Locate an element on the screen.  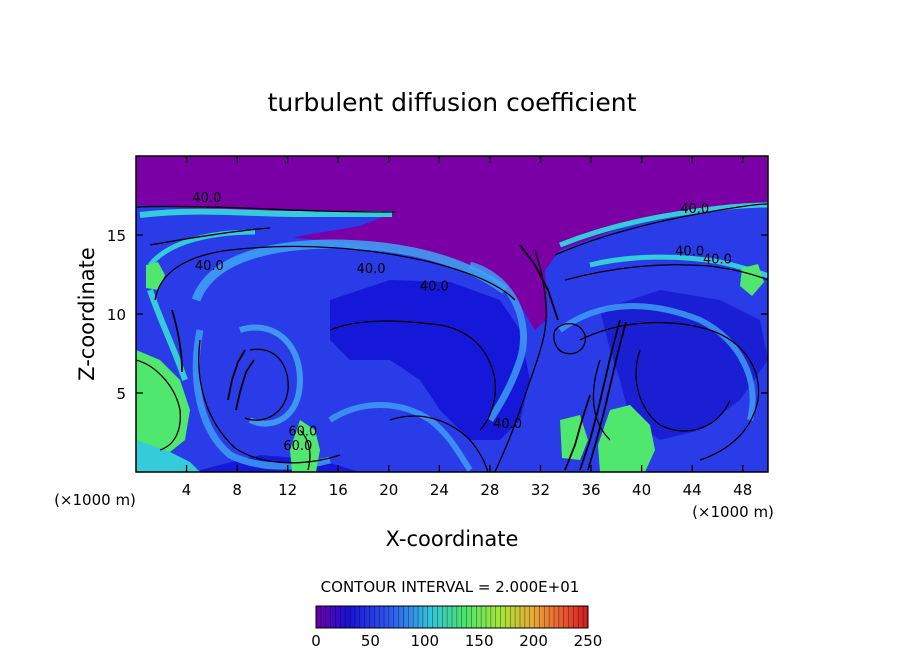
y-tick-label: 10 is located at coordinates (116, 315).